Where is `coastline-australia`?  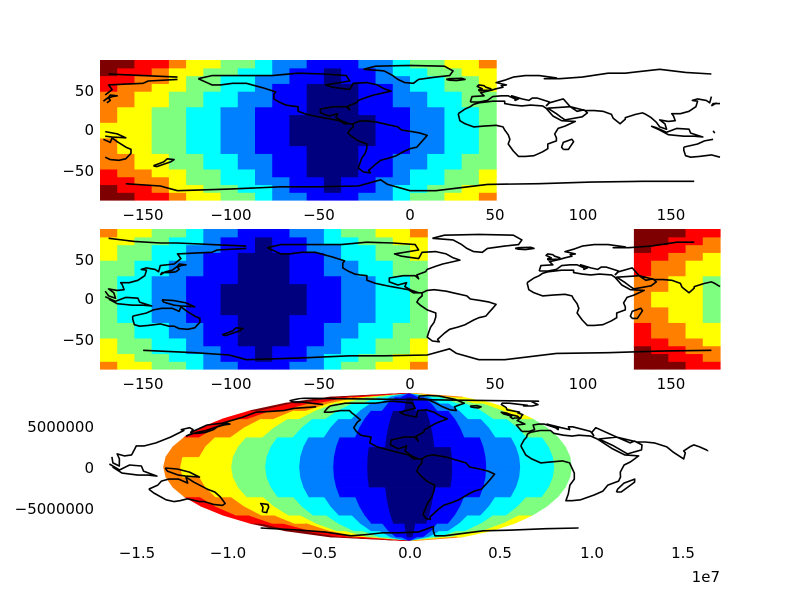
coastline-australia is located at coordinates (166, 318).